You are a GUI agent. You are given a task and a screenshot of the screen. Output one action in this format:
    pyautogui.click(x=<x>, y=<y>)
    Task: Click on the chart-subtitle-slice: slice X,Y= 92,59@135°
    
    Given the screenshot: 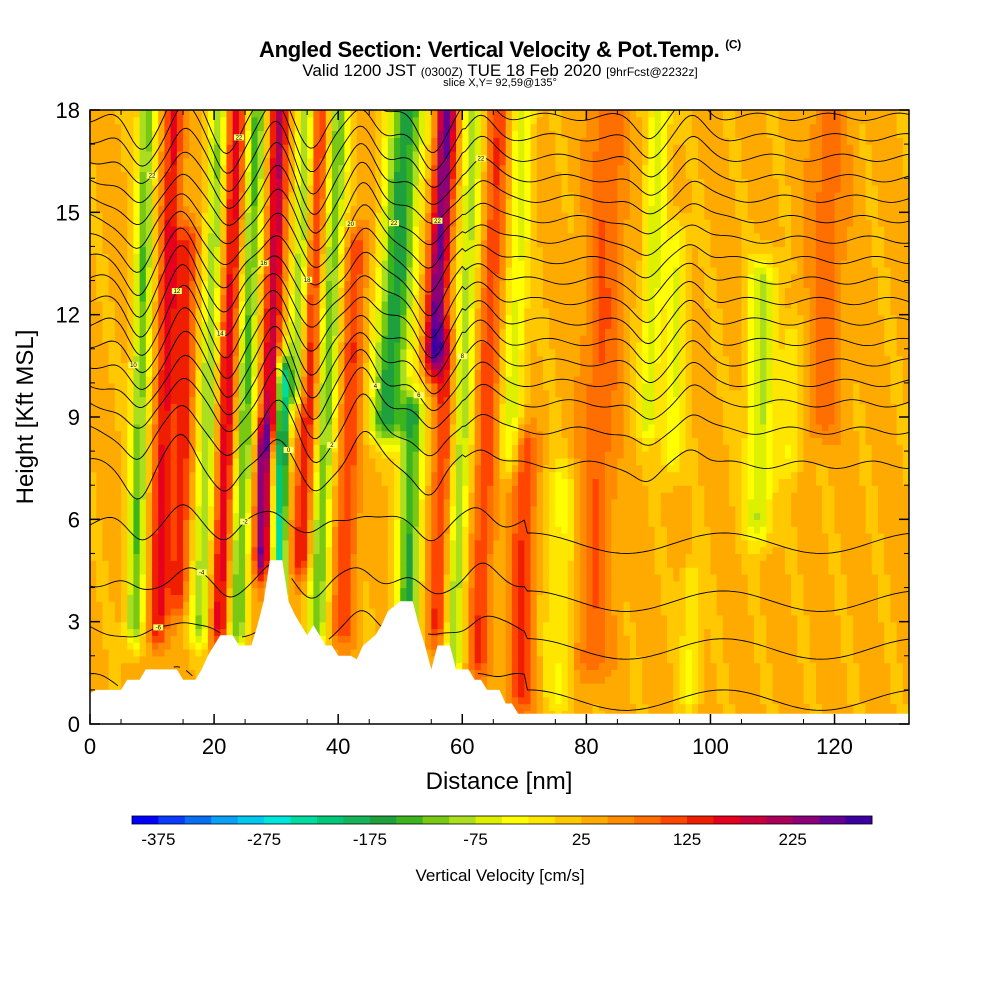 What is the action you would take?
    pyautogui.click(x=500, y=83)
    